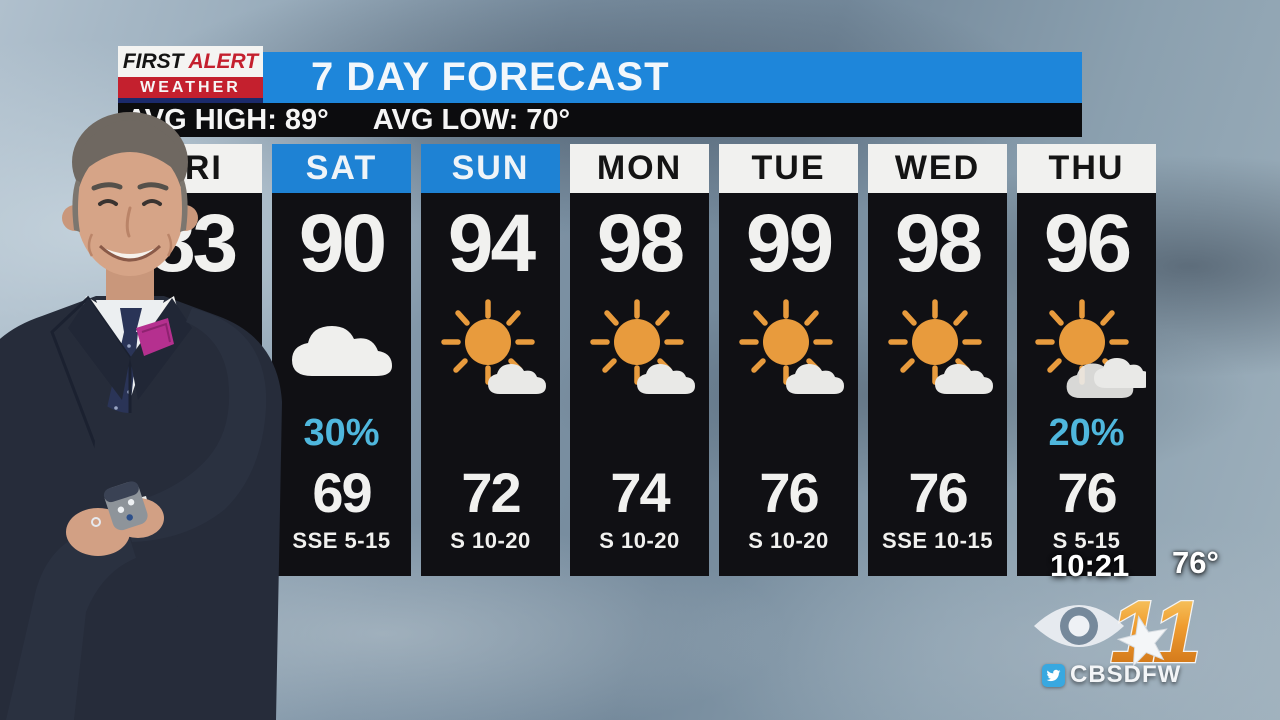 The width and height of the screenshot is (1280, 720). I want to click on forecast-banner: 7 DAY FORECAST, so click(672, 77).